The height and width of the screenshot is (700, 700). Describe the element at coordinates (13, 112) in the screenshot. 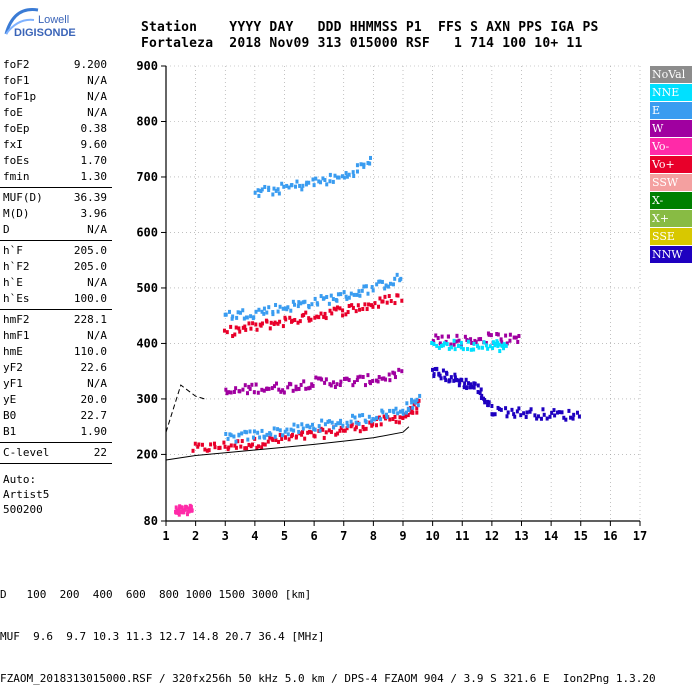

I see `param-name: foE` at that location.